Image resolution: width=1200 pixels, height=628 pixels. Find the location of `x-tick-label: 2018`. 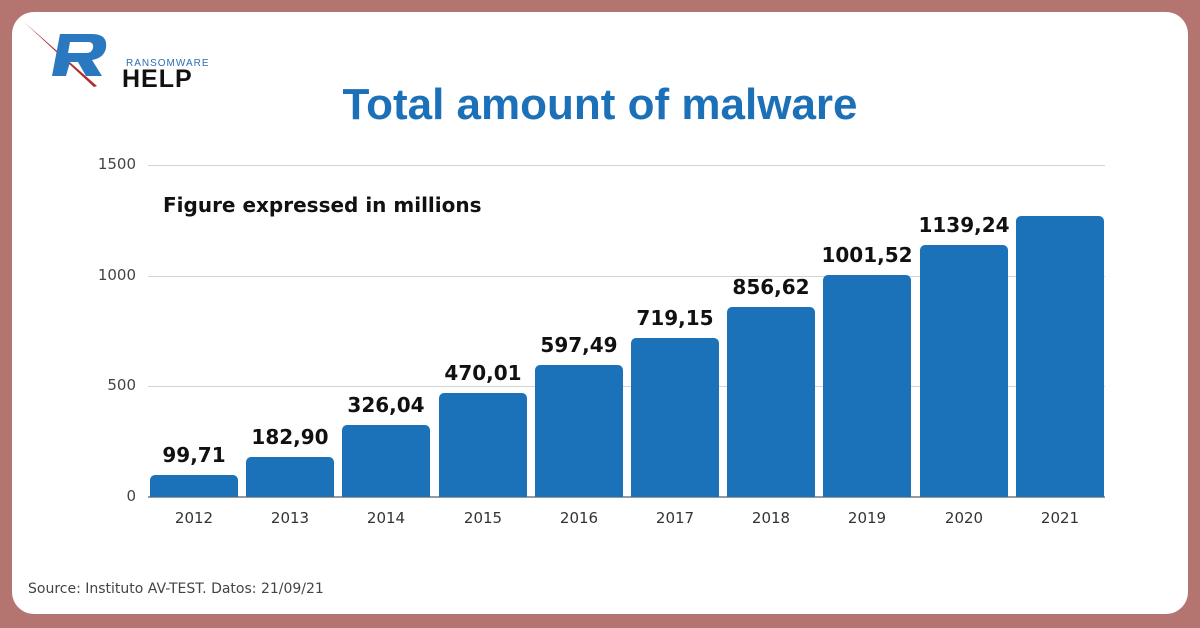

x-tick-label: 2018 is located at coordinates (771, 518).